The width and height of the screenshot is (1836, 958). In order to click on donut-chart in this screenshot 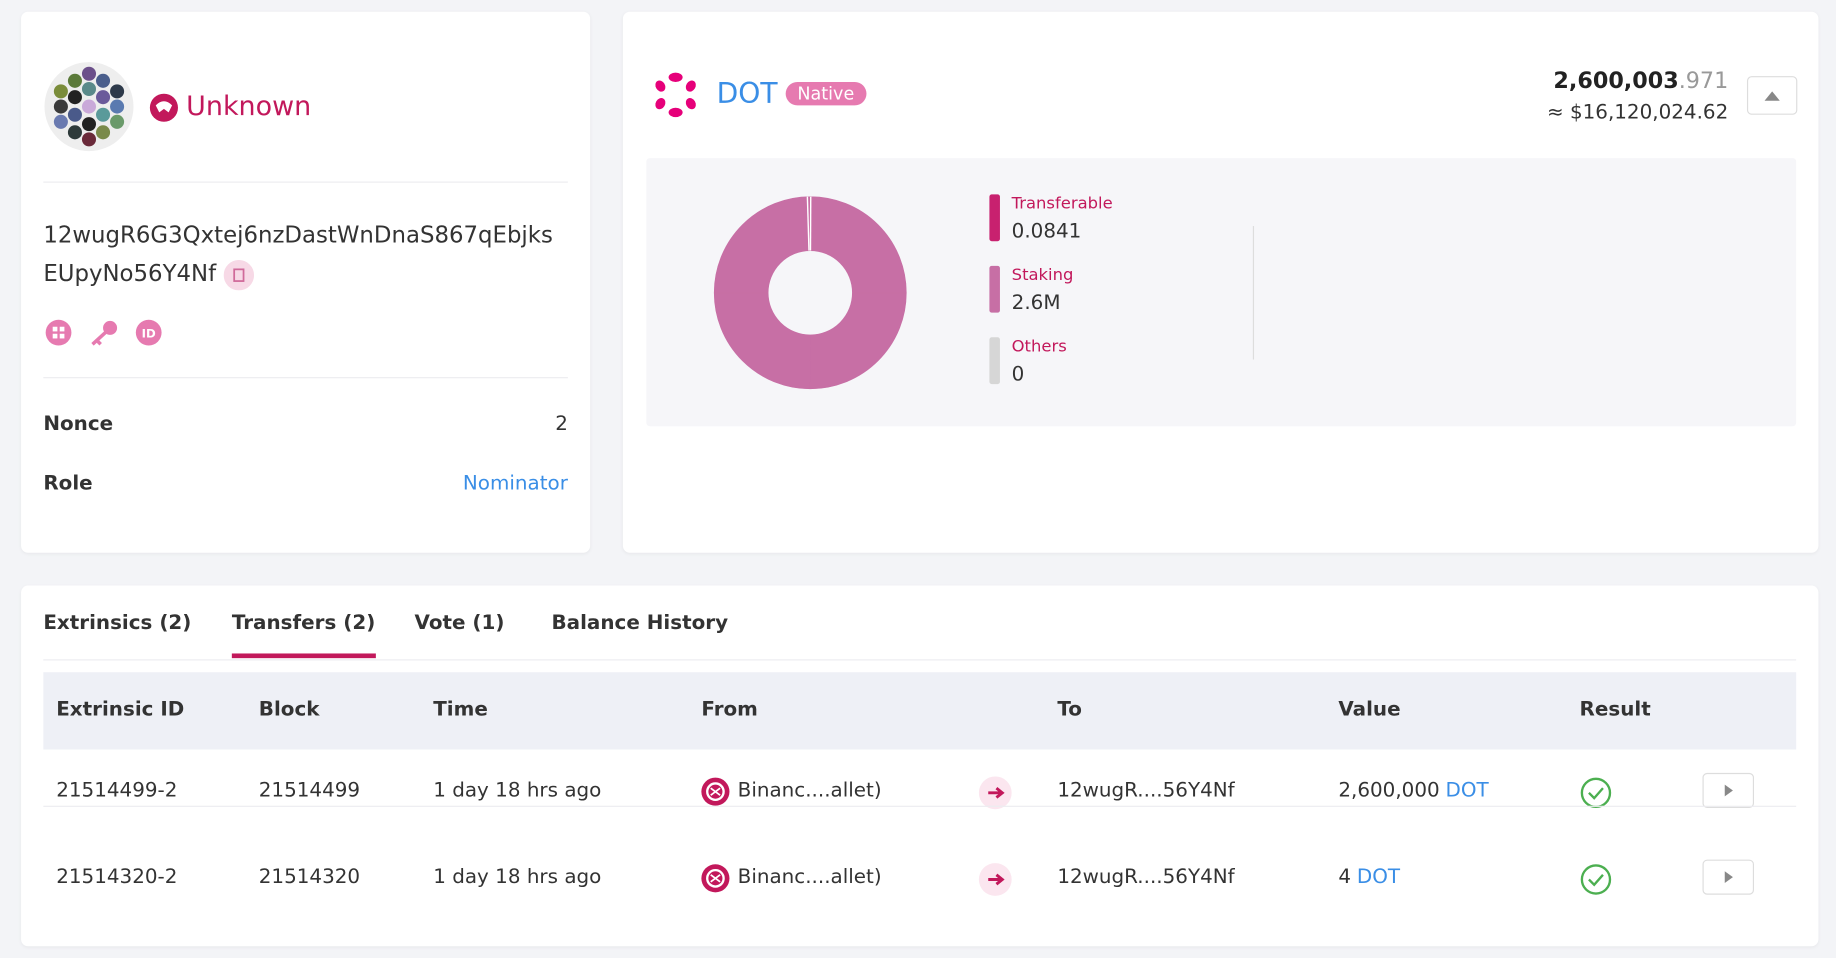, I will do `click(810, 293)`.